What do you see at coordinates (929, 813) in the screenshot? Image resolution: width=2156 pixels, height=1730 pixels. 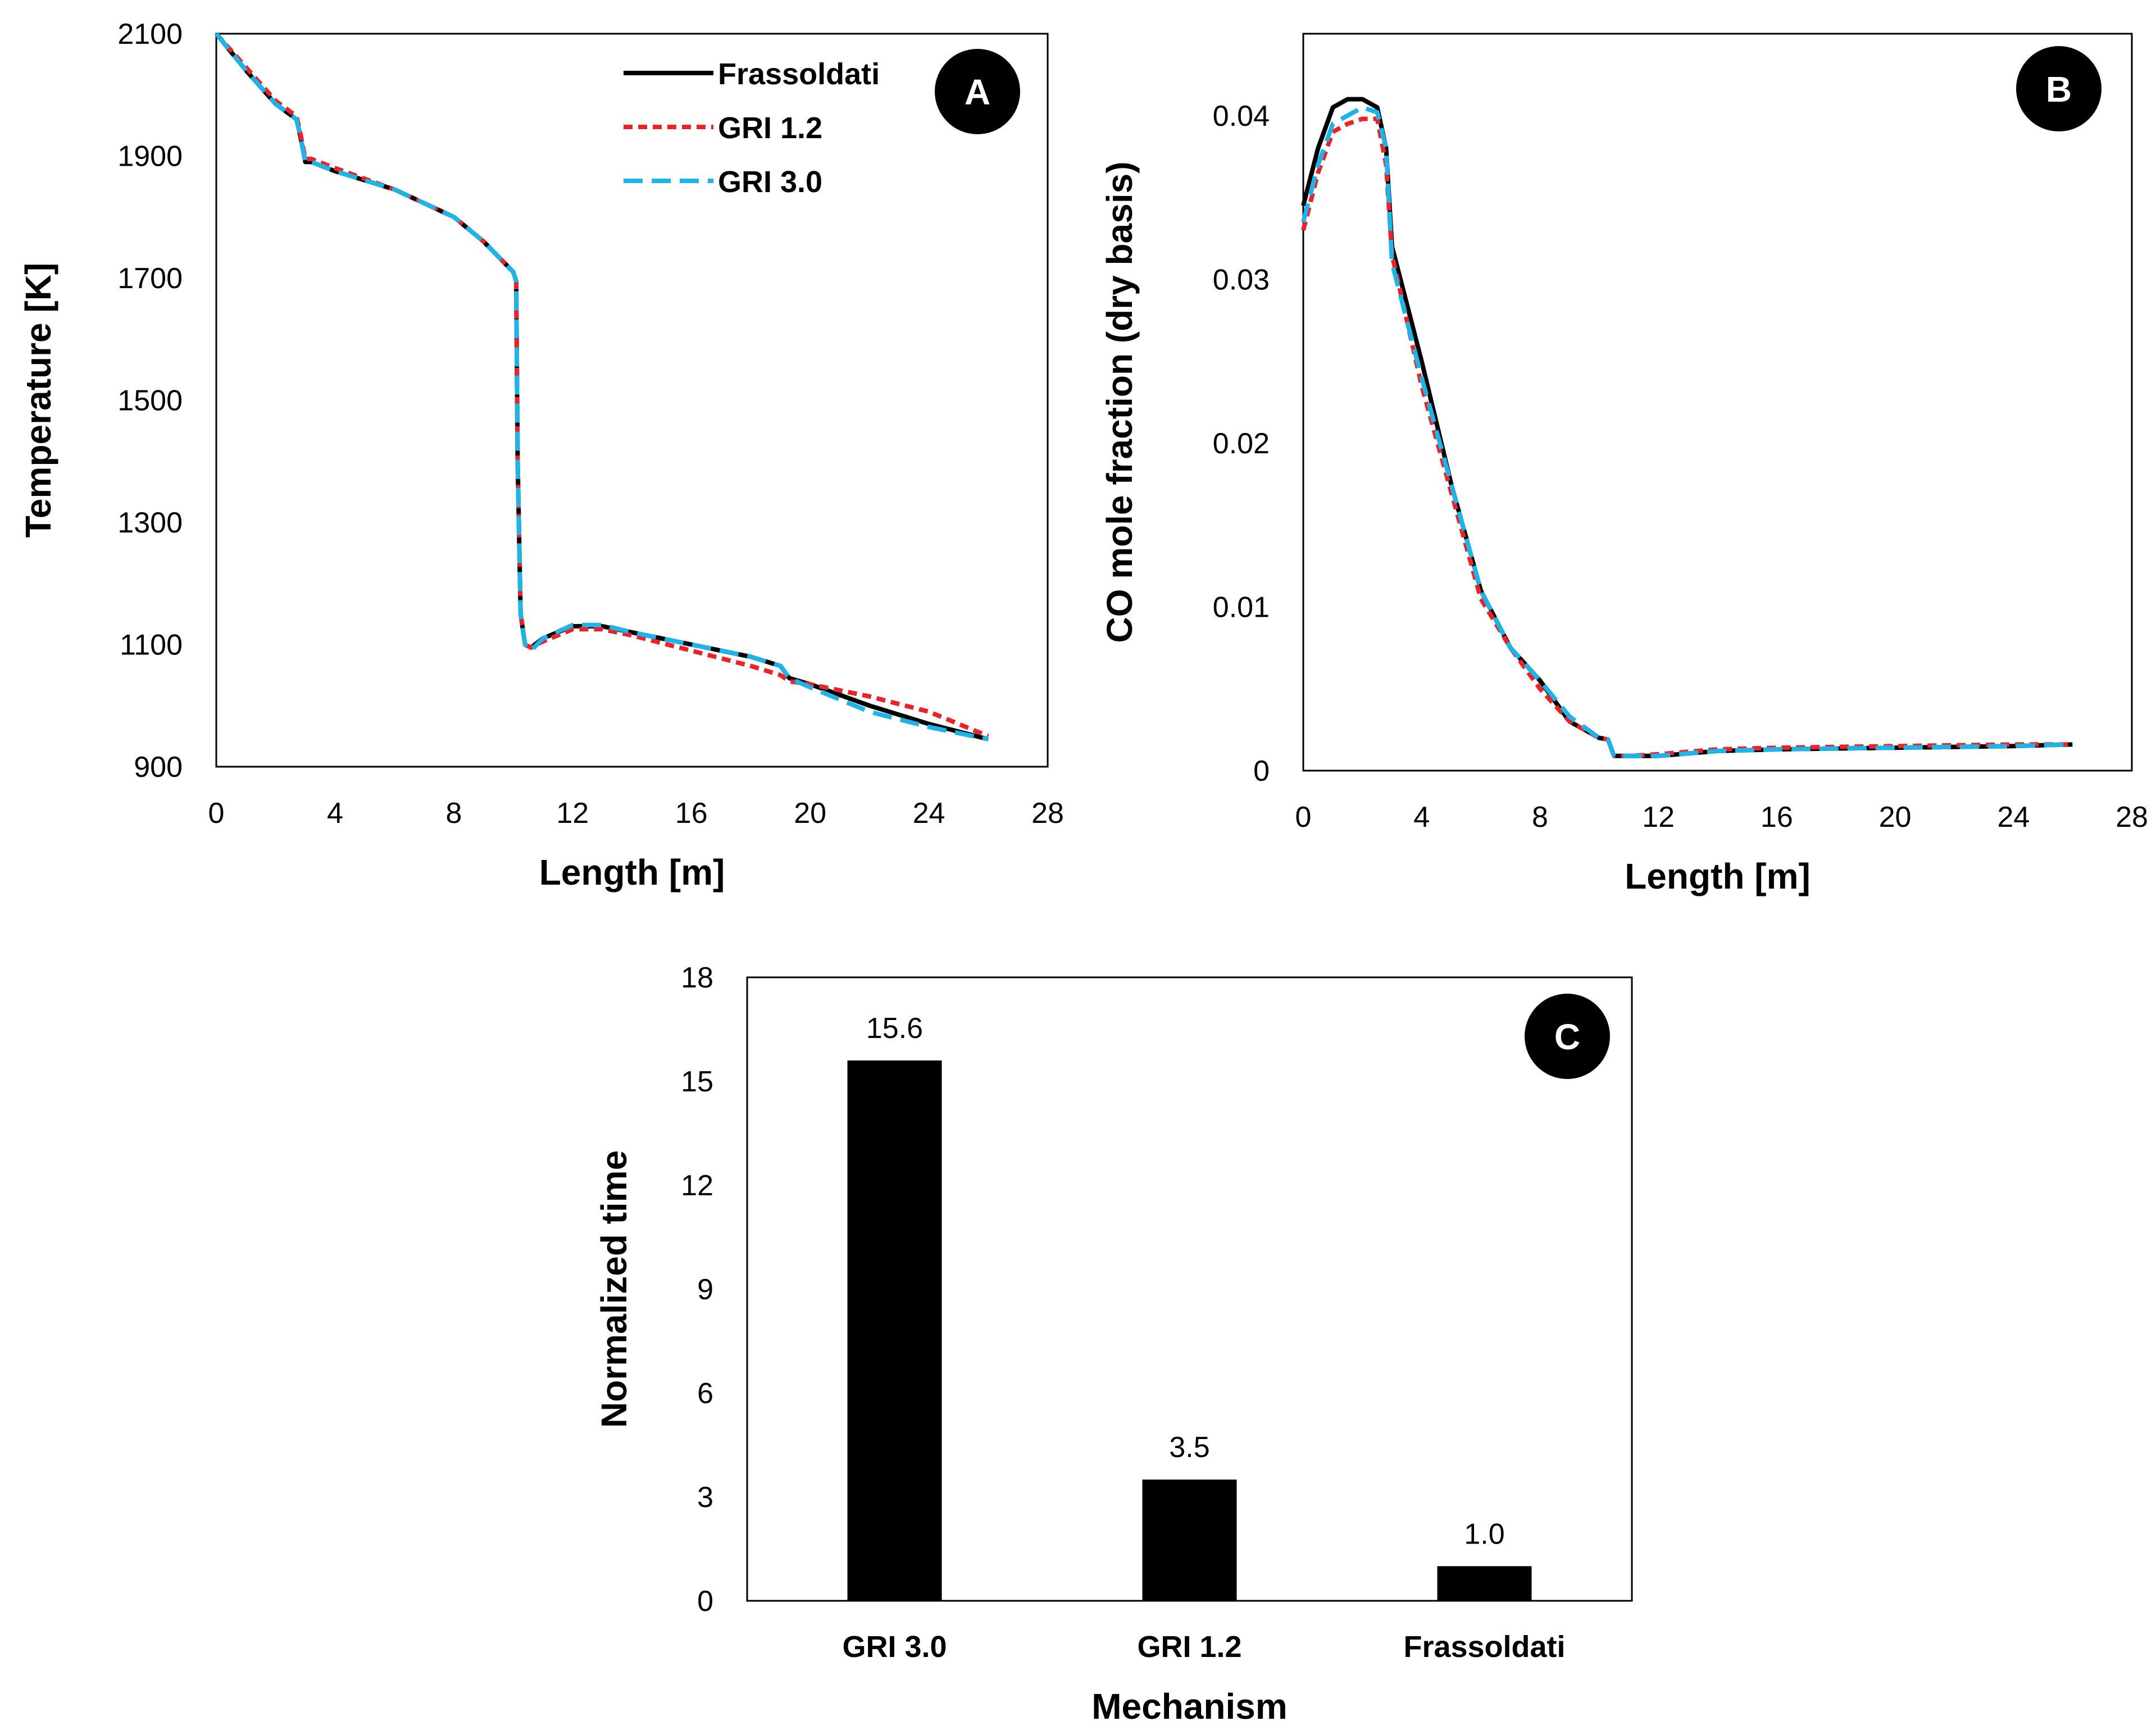 I see `panel-a-x-tick-label: 24` at bounding box center [929, 813].